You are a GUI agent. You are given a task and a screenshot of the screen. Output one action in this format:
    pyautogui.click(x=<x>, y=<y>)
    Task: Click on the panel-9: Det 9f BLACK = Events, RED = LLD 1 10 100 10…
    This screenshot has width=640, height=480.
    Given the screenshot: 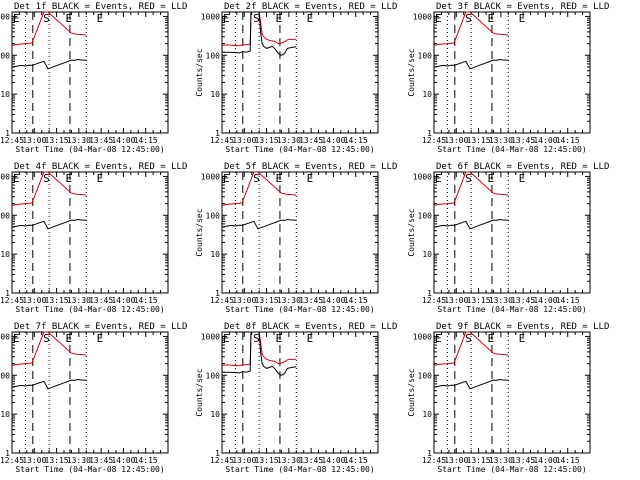 What is the action you would take?
    pyautogui.click(x=508, y=398)
    